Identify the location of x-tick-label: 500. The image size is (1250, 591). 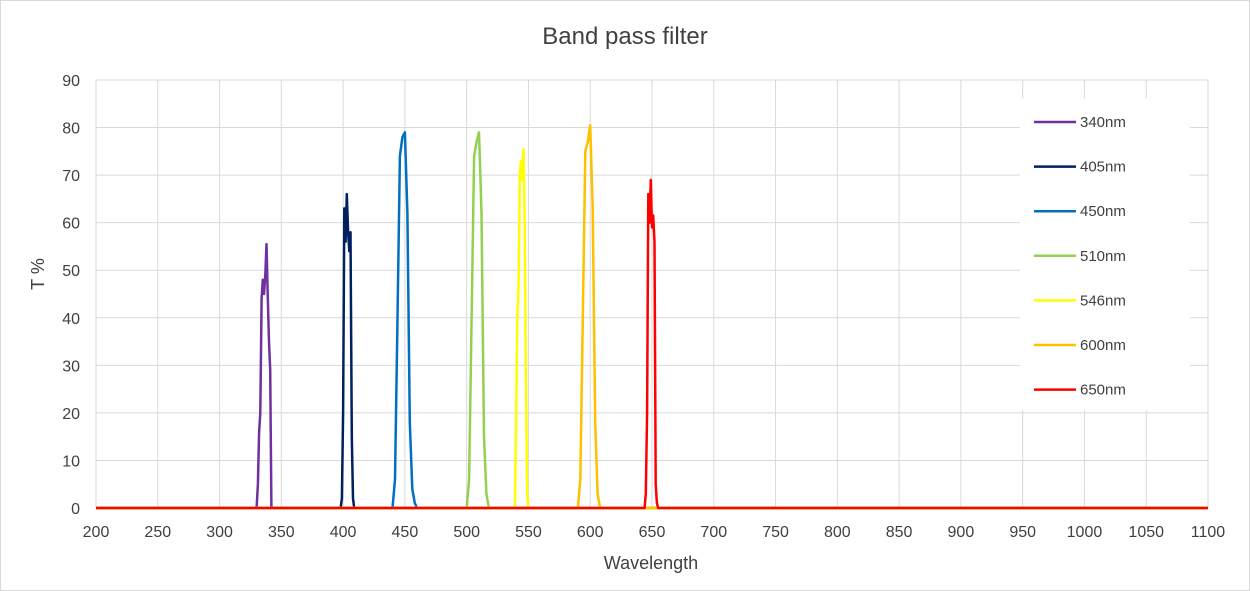
(466, 532).